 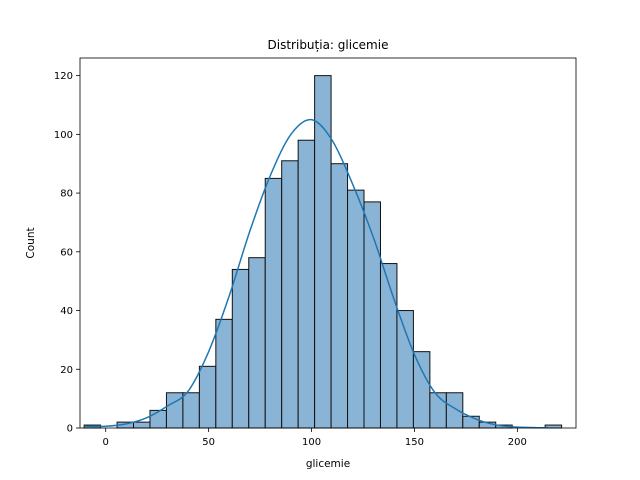 I want to click on chart-title: Distribuția: glicemie, so click(x=328, y=45).